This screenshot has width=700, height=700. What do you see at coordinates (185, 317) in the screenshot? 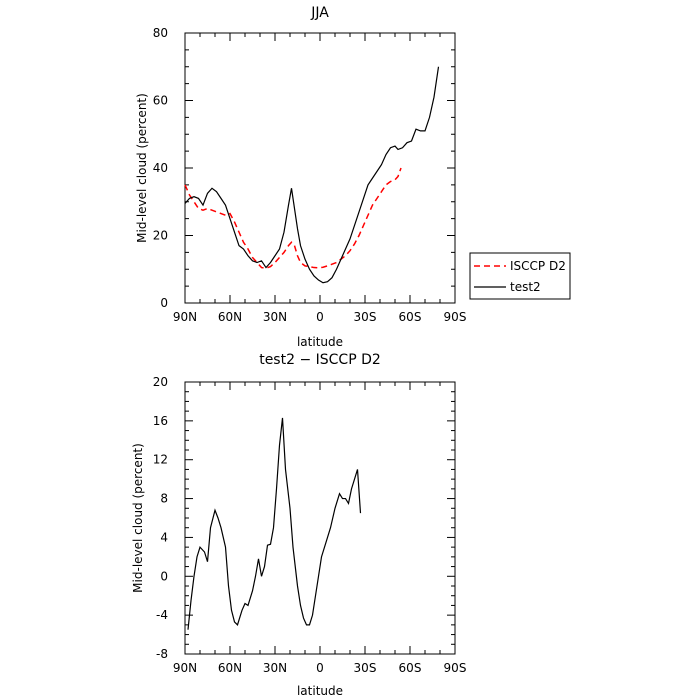
I see `top-xtick-label: 90N` at bounding box center [185, 317].